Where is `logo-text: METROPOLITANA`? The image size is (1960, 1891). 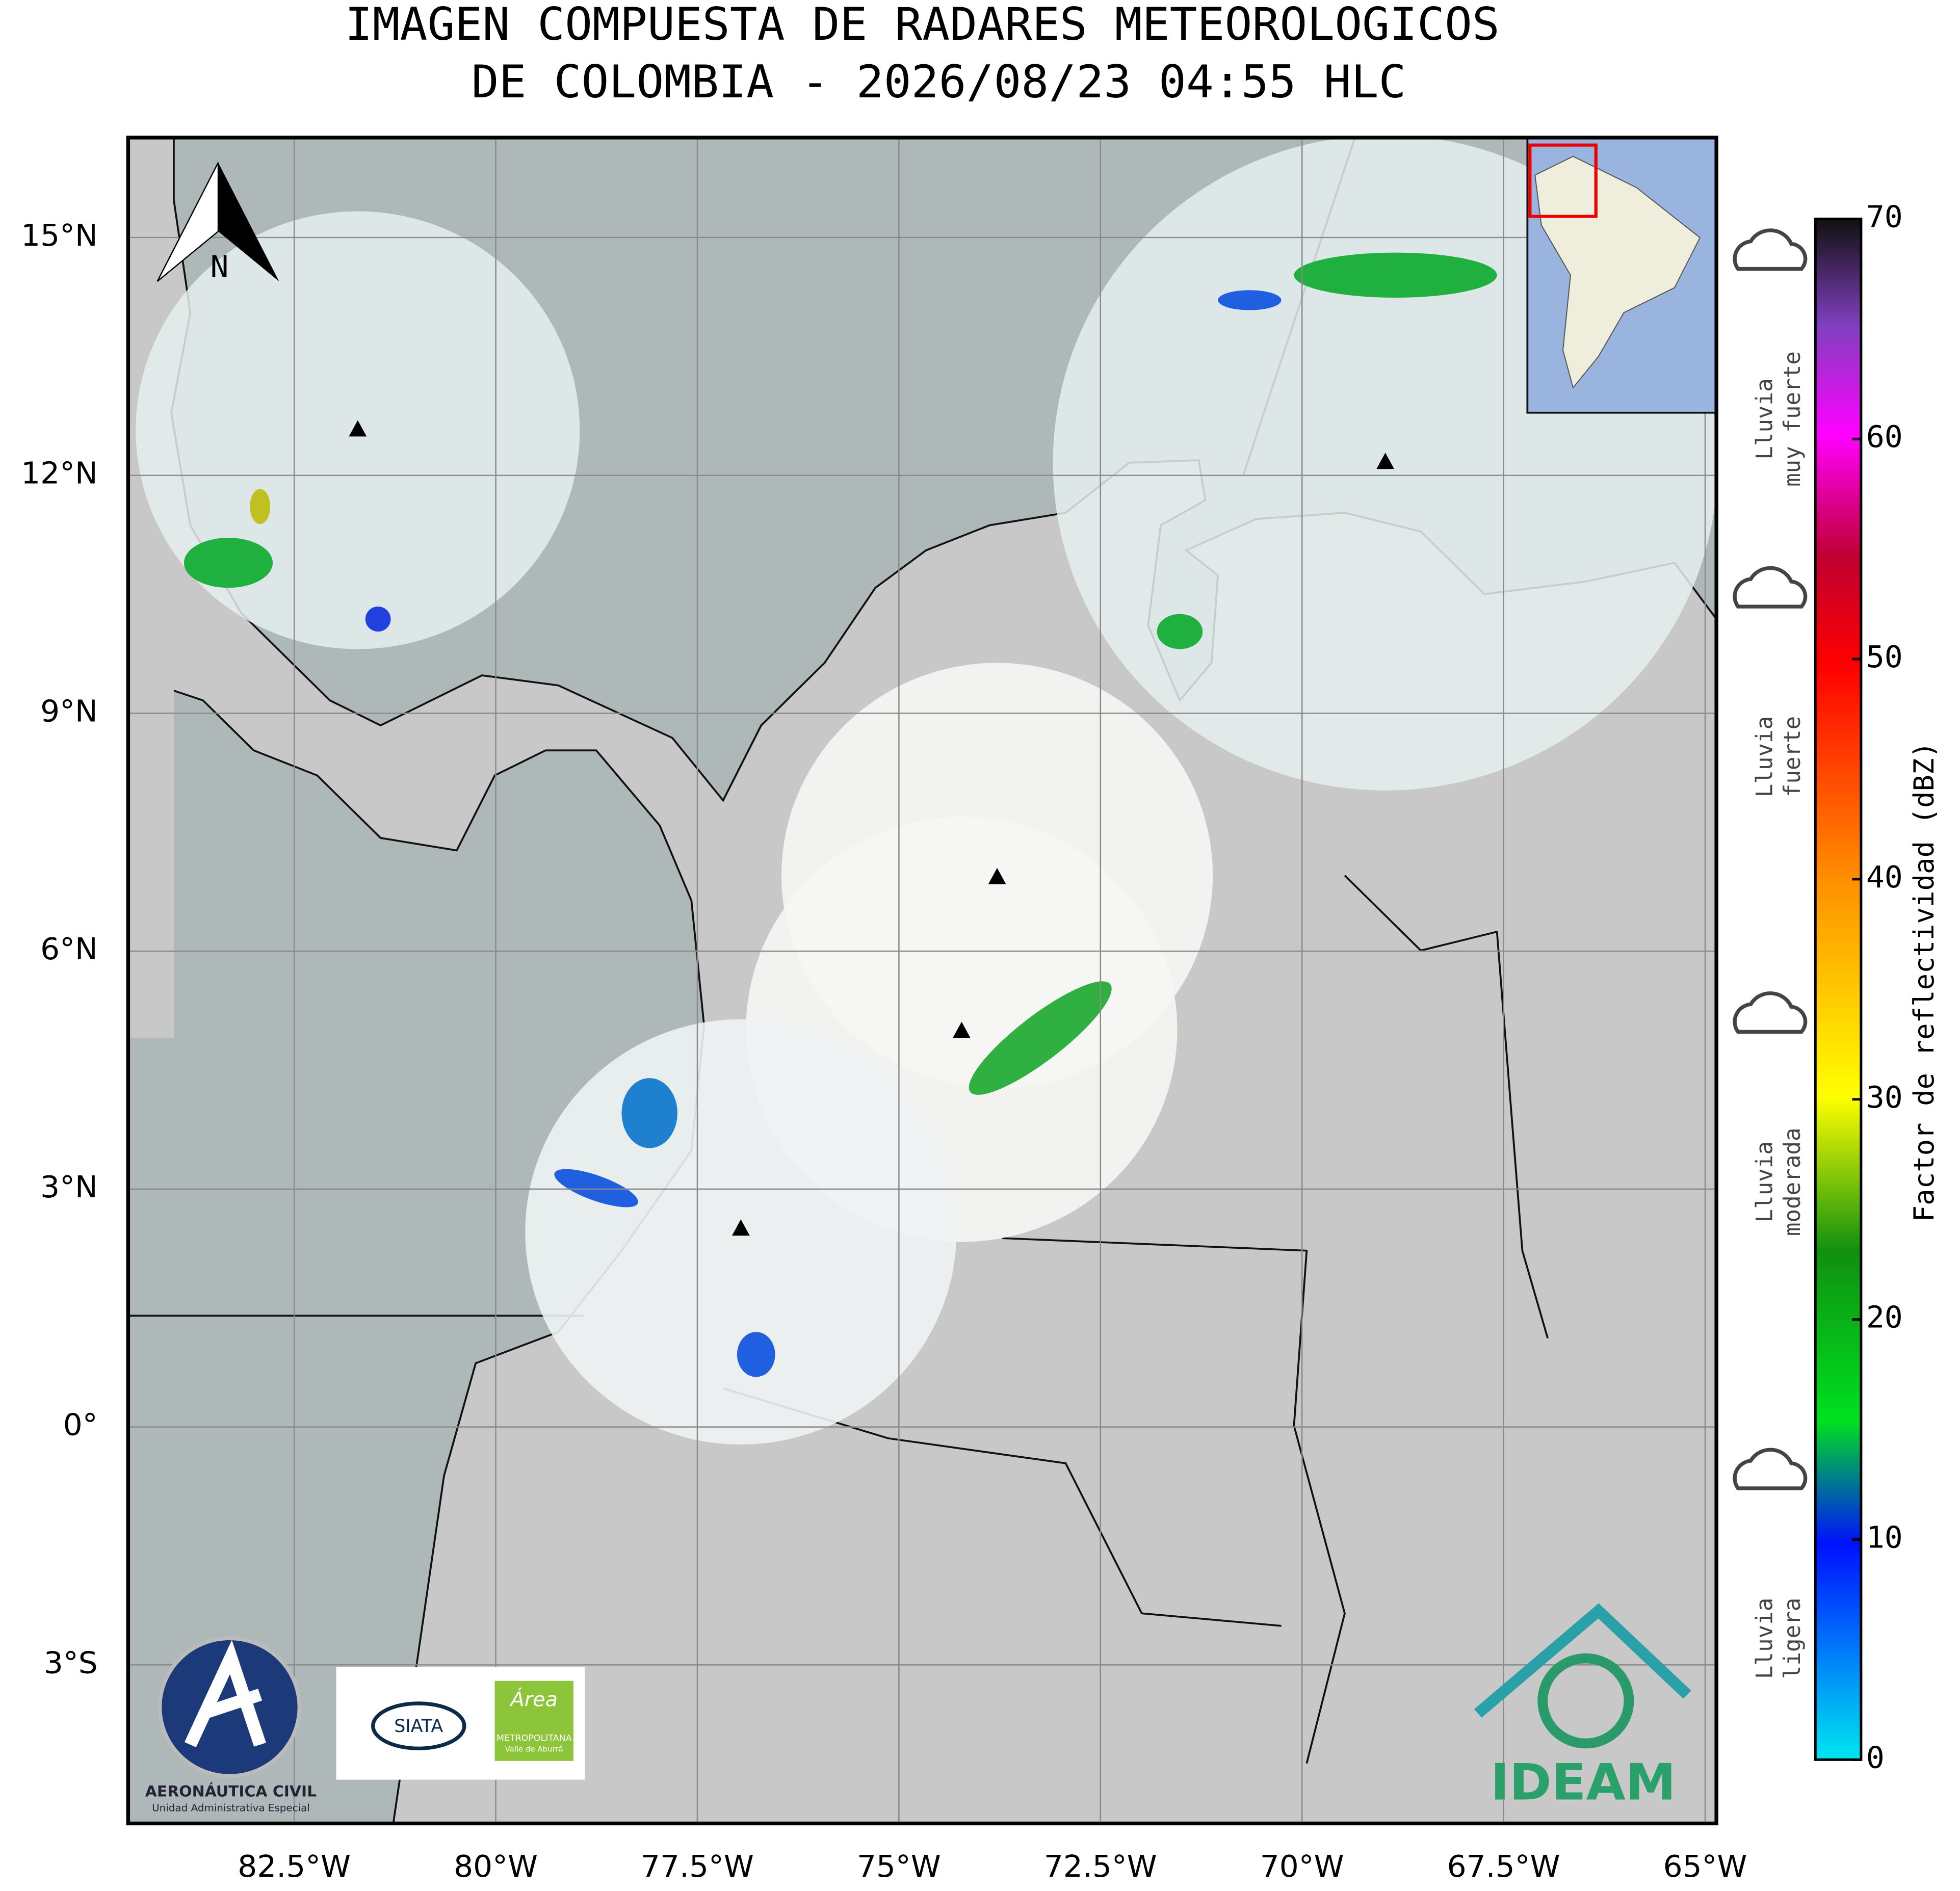 logo-text: METROPOLITANA is located at coordinates (534, 1739).